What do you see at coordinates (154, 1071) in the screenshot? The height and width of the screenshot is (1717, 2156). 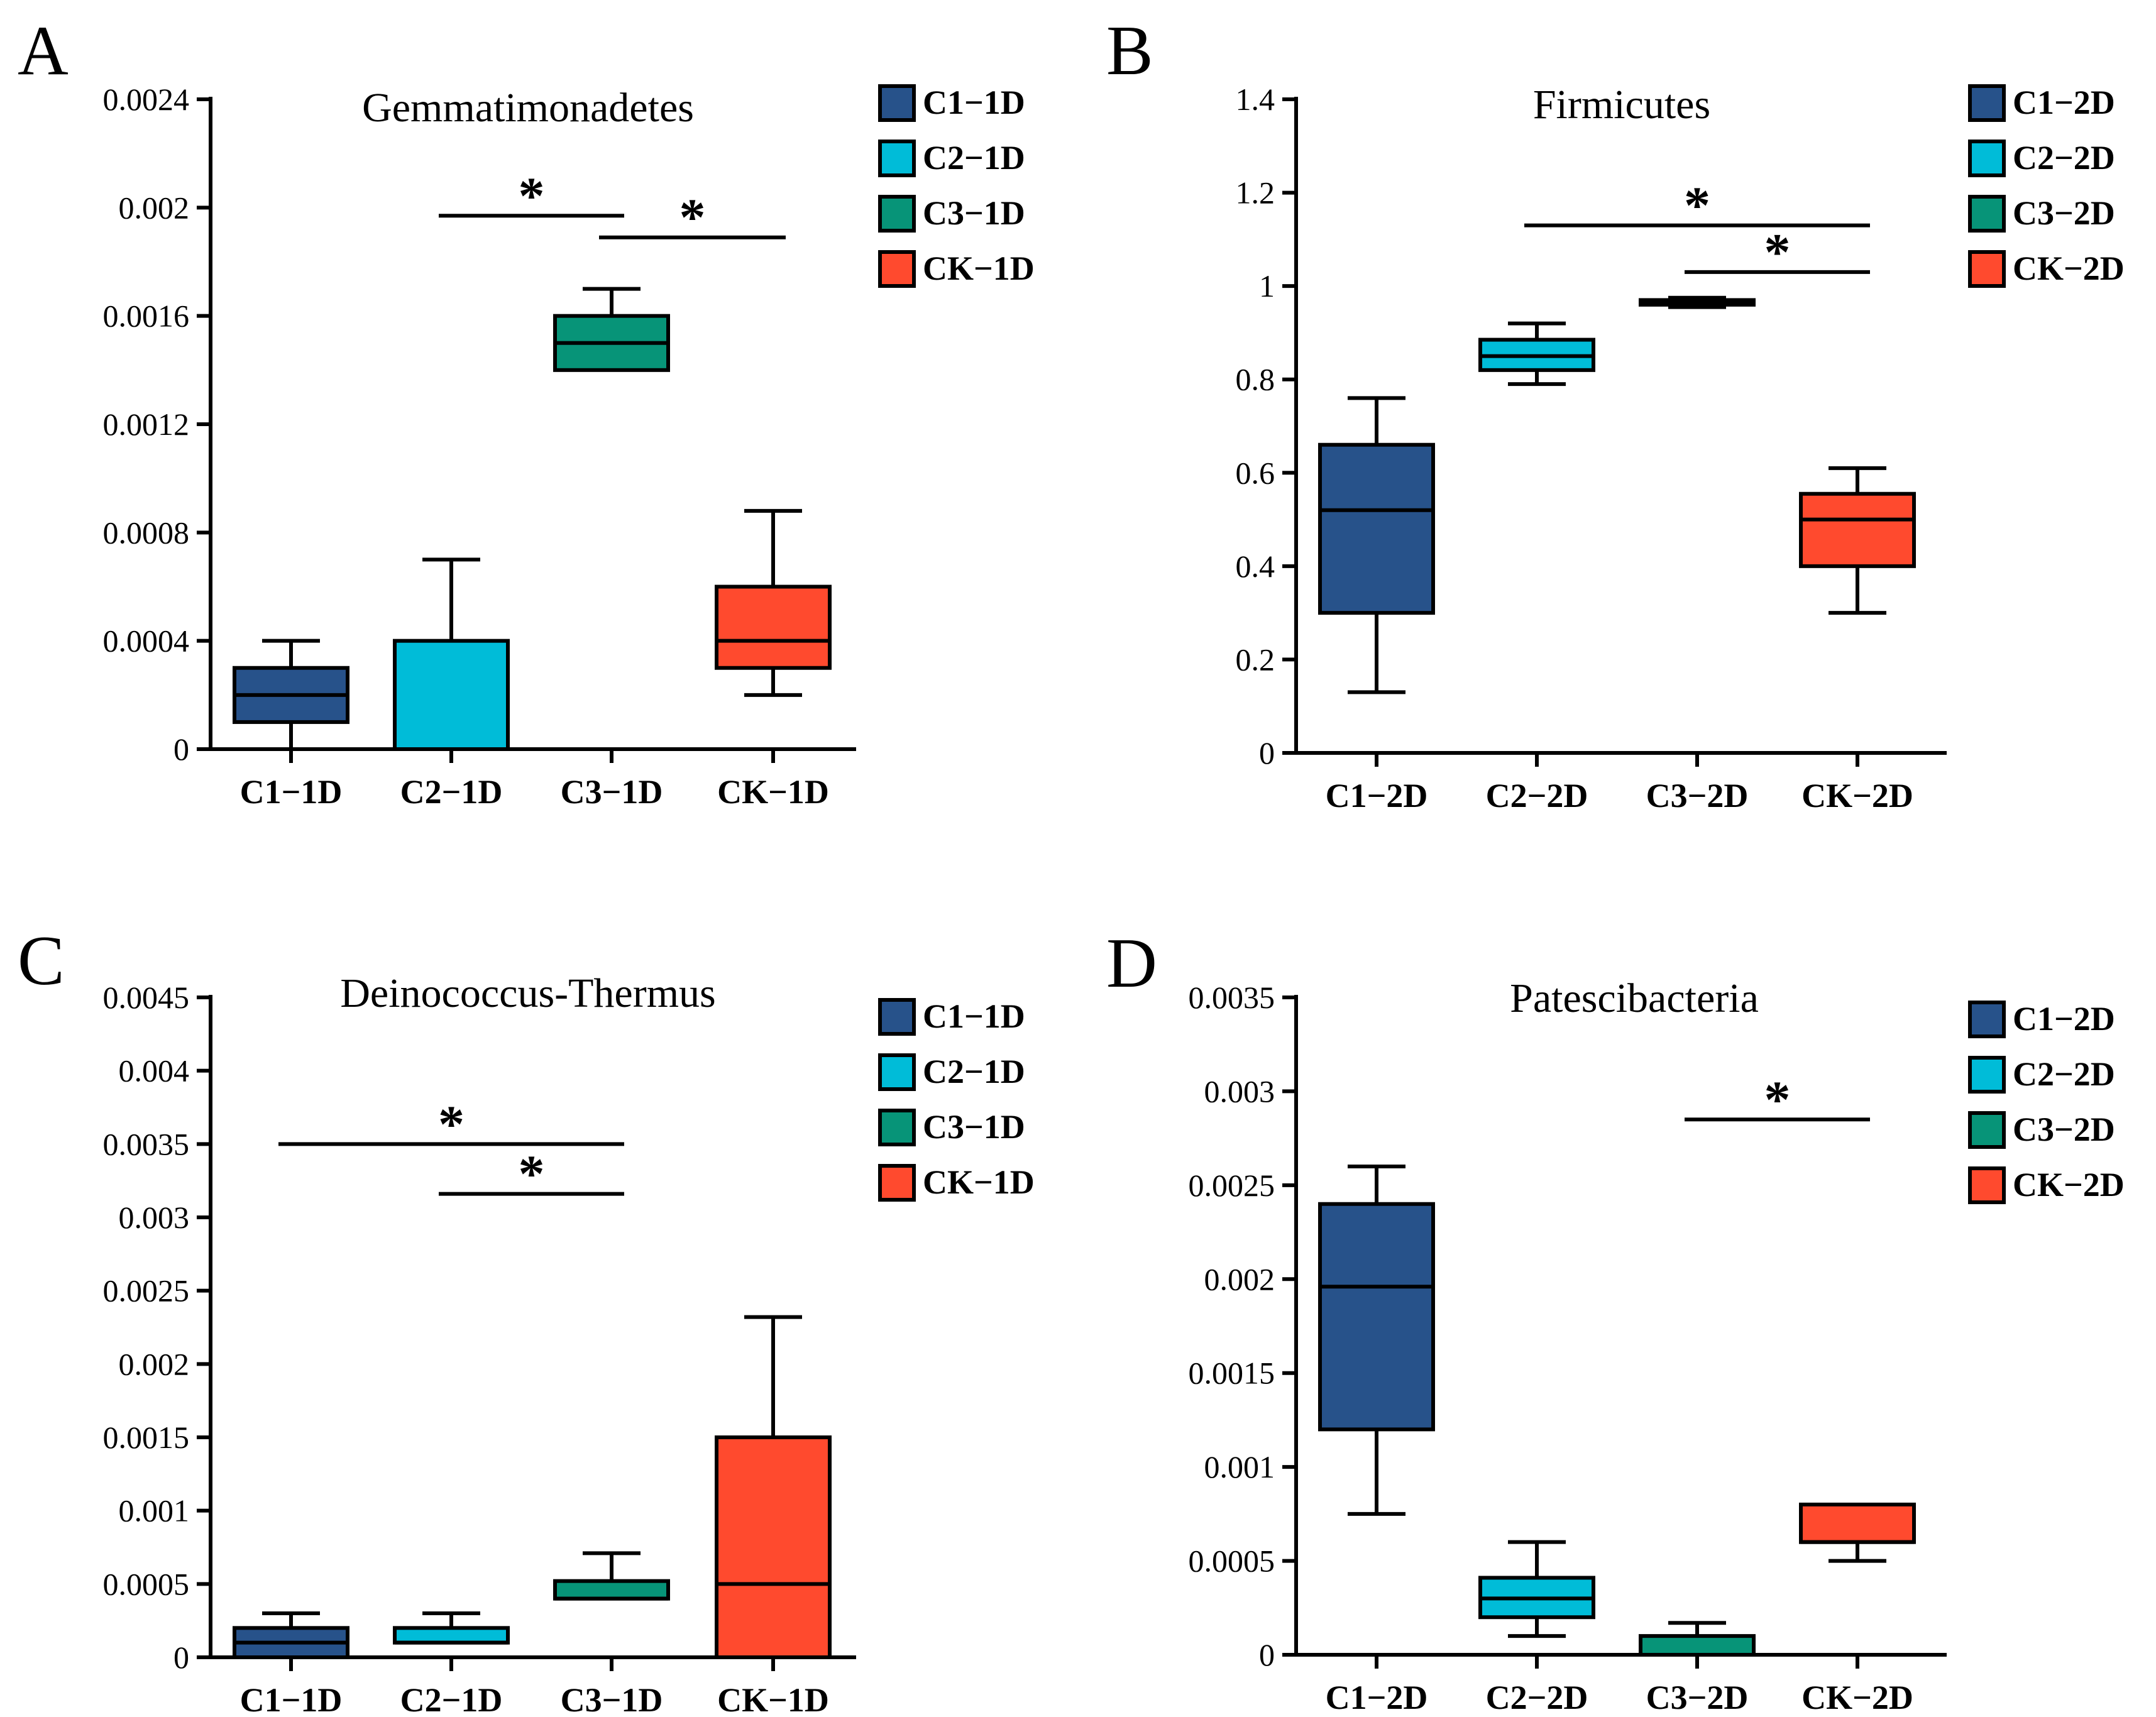 I see `y-tick-label: 0.004` at bounding box center [154, 1071].